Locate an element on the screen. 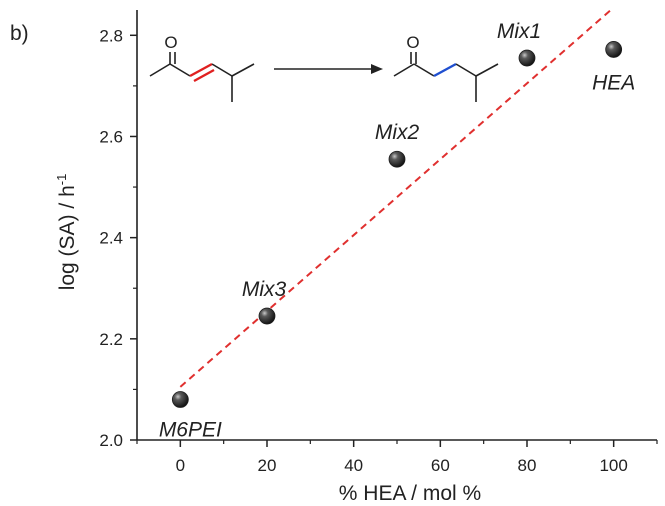 The image size is (665, 506). y-tick-label: 2.6 is located at coordinates (111, 136).